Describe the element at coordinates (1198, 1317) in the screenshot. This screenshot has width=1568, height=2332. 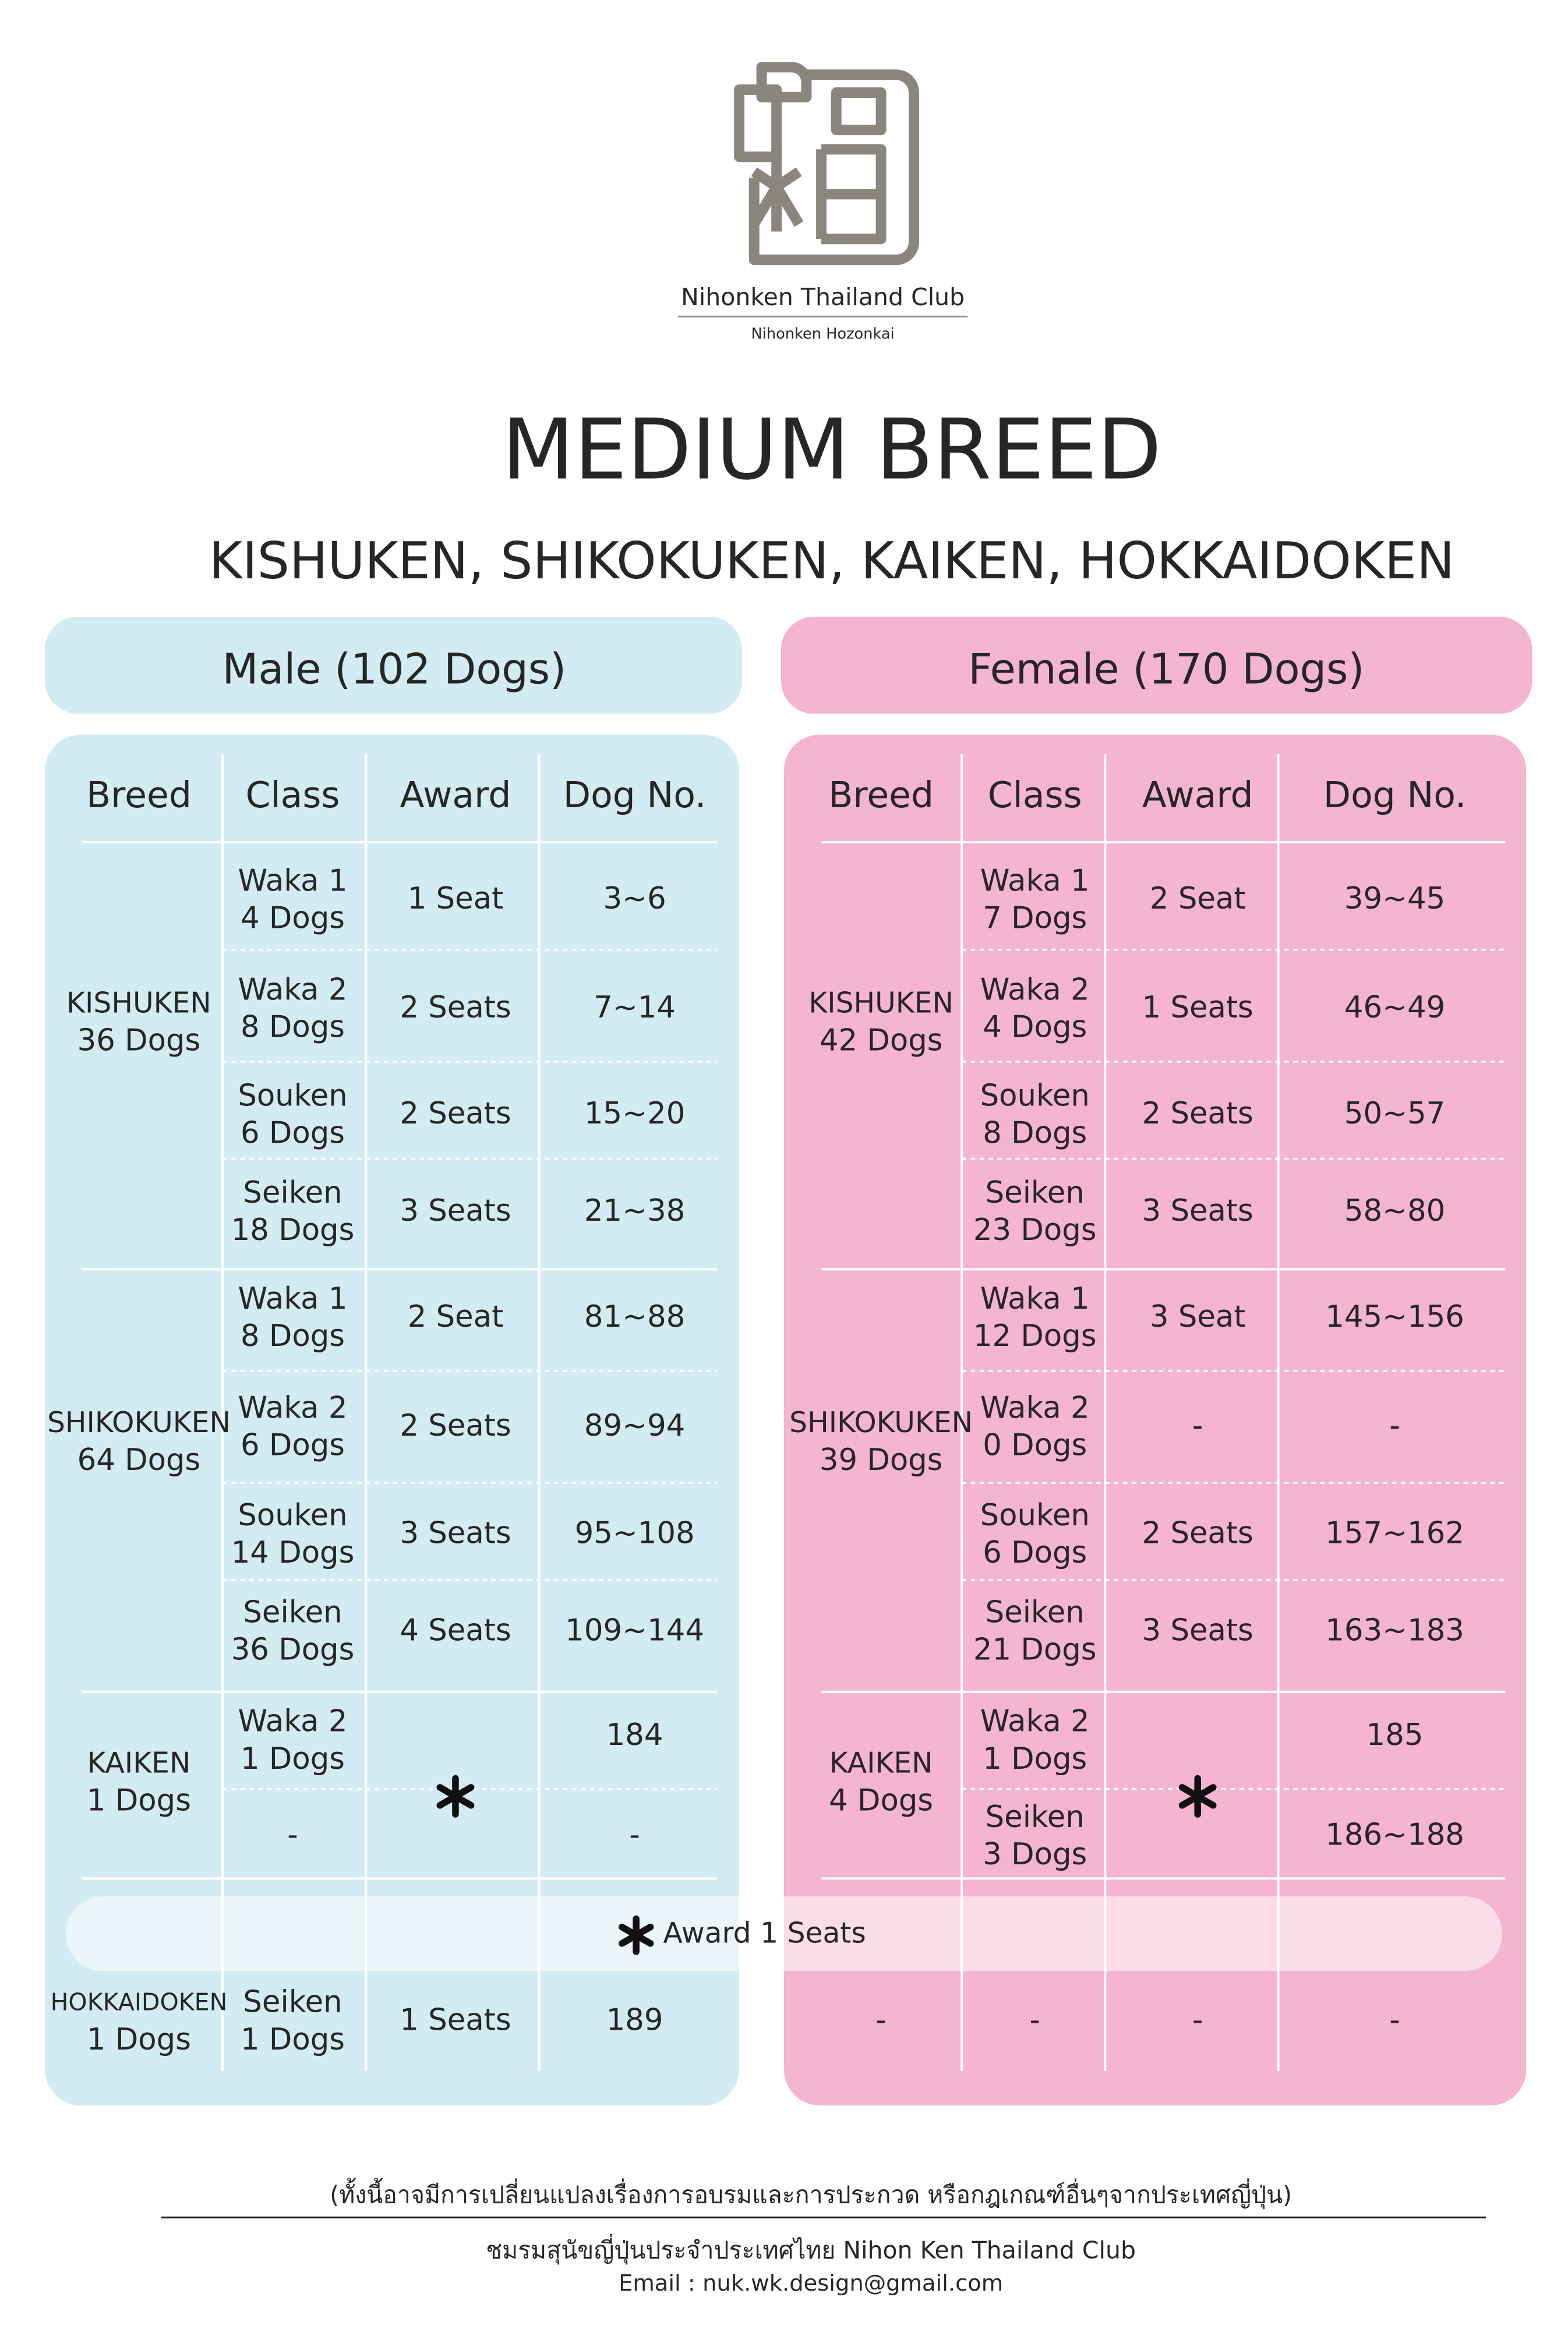
I see `award: 3 Seat` at that location.